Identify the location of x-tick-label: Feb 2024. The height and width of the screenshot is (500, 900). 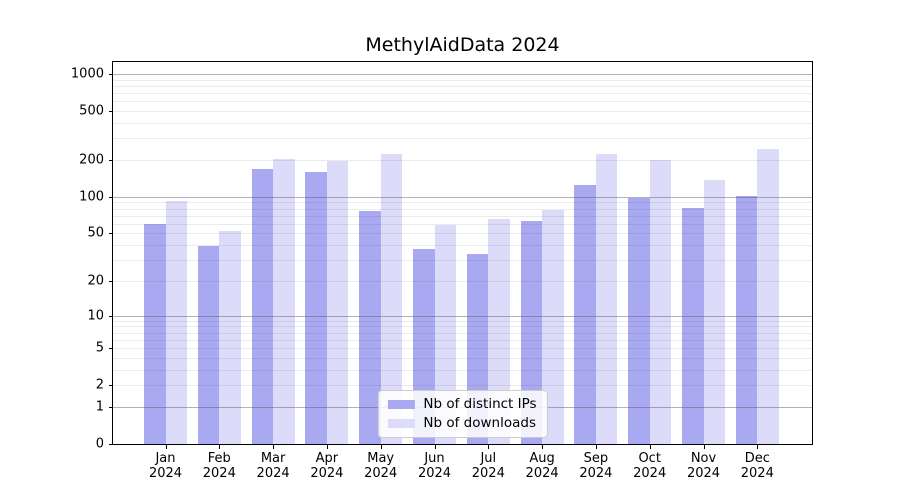
(219, 466).